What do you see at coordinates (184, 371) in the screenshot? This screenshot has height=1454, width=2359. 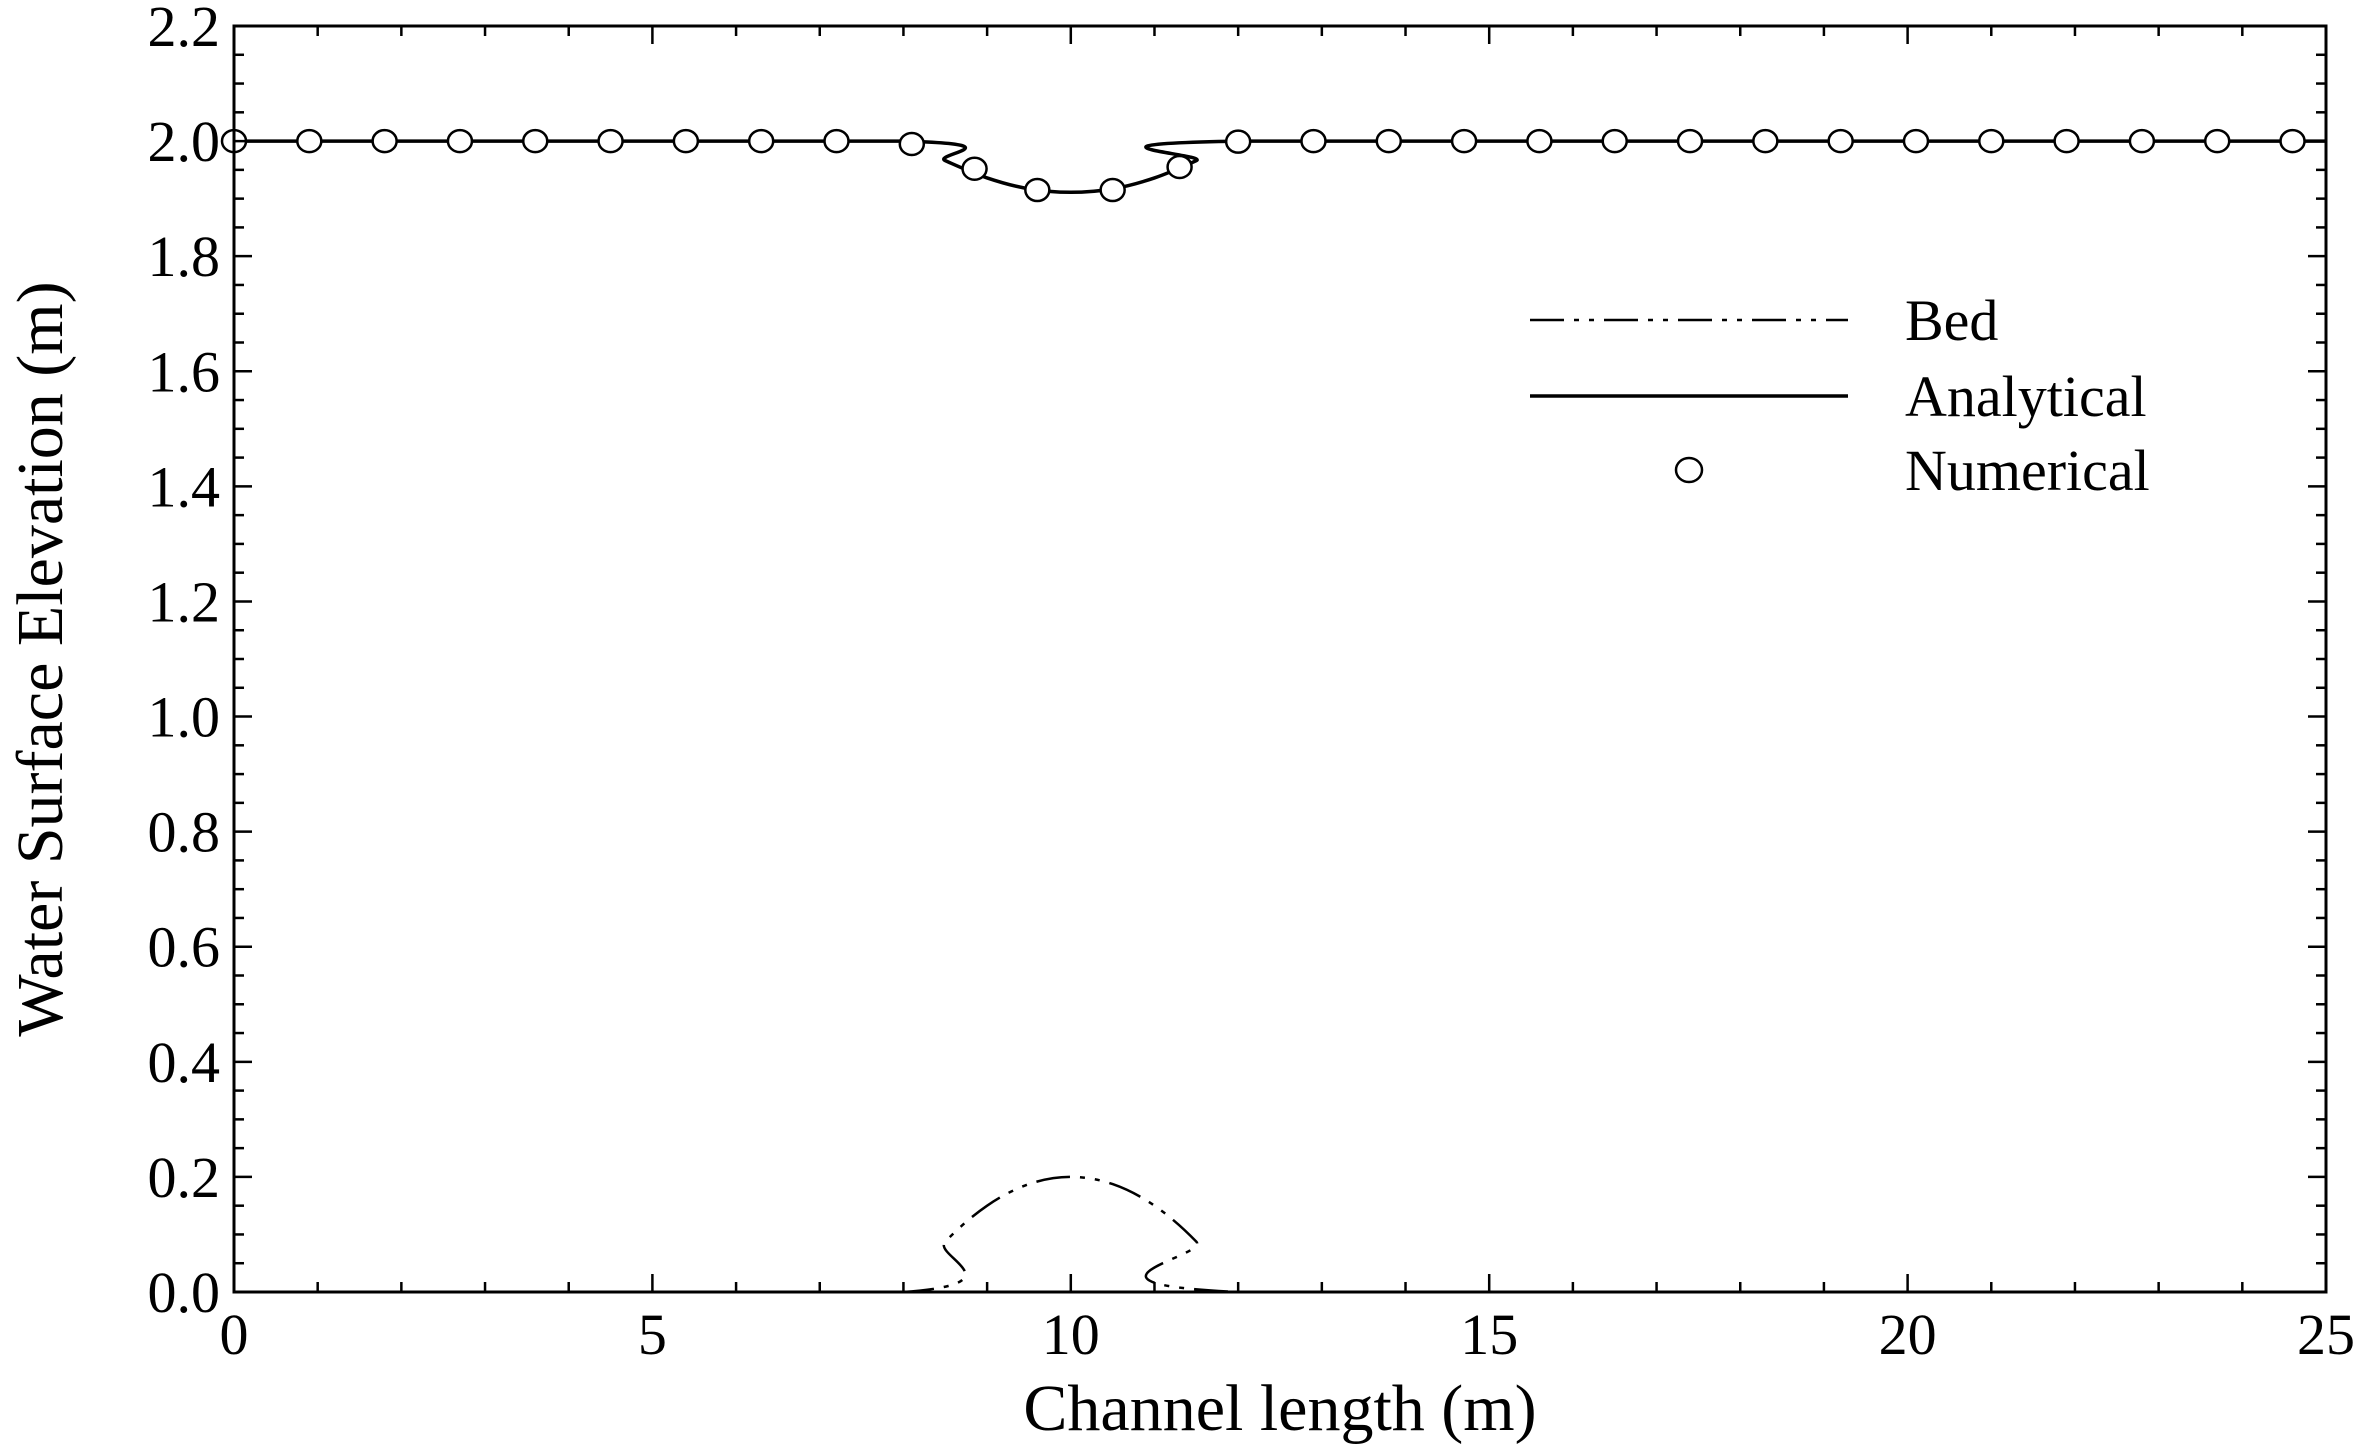 I see `y-tick-label: 1.6` at bounding box center [184, 371].